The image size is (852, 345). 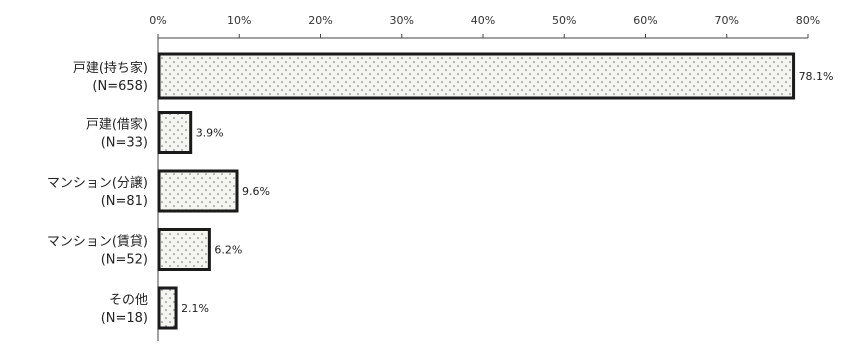 What do you see at coordinates (120, 86) in the screenshot?
I see `category-n-label: (N=658)` at bounding box center [120, 86].